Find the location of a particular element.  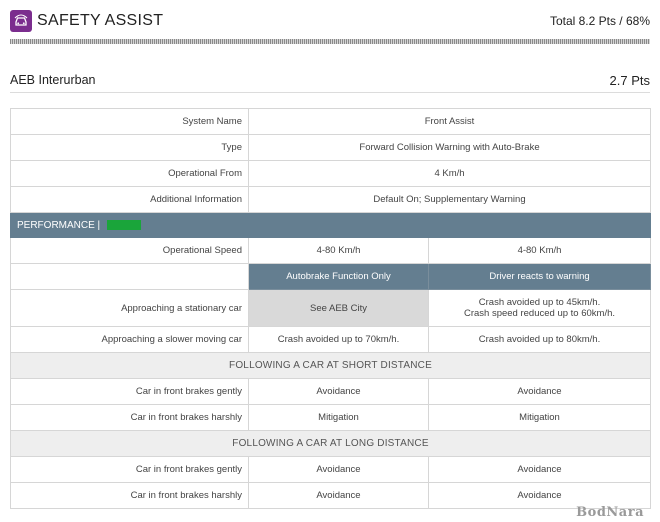

row-label: Type is located at coordinates (129, 147).